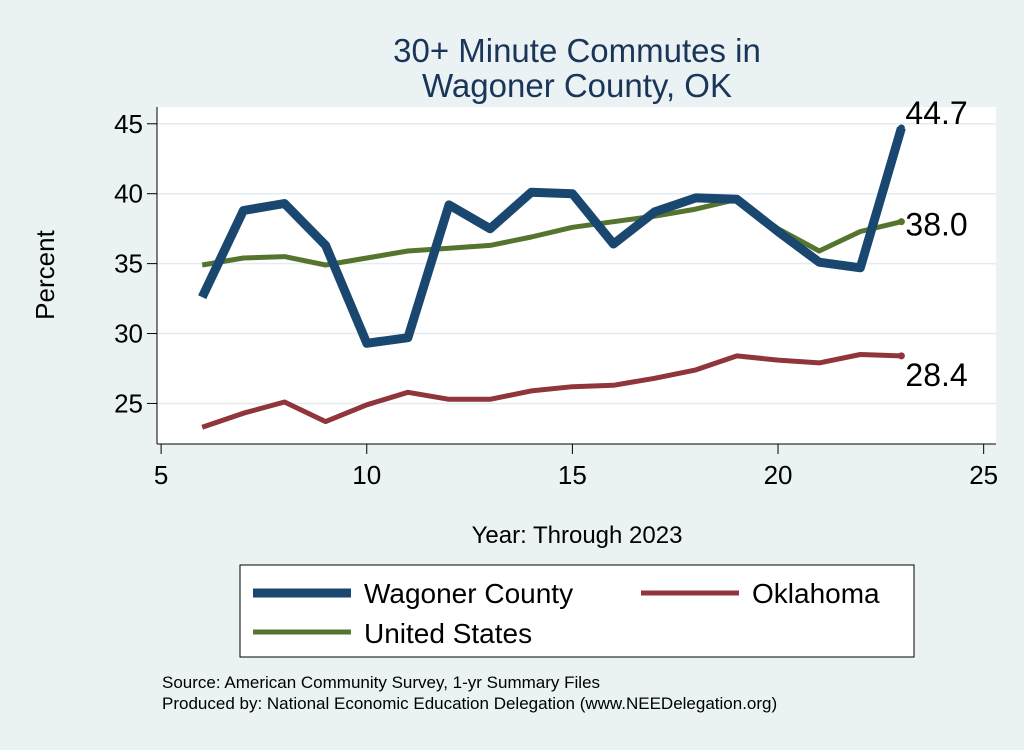  I want to click on y-tick-label-45: 45, so click(128, 124).